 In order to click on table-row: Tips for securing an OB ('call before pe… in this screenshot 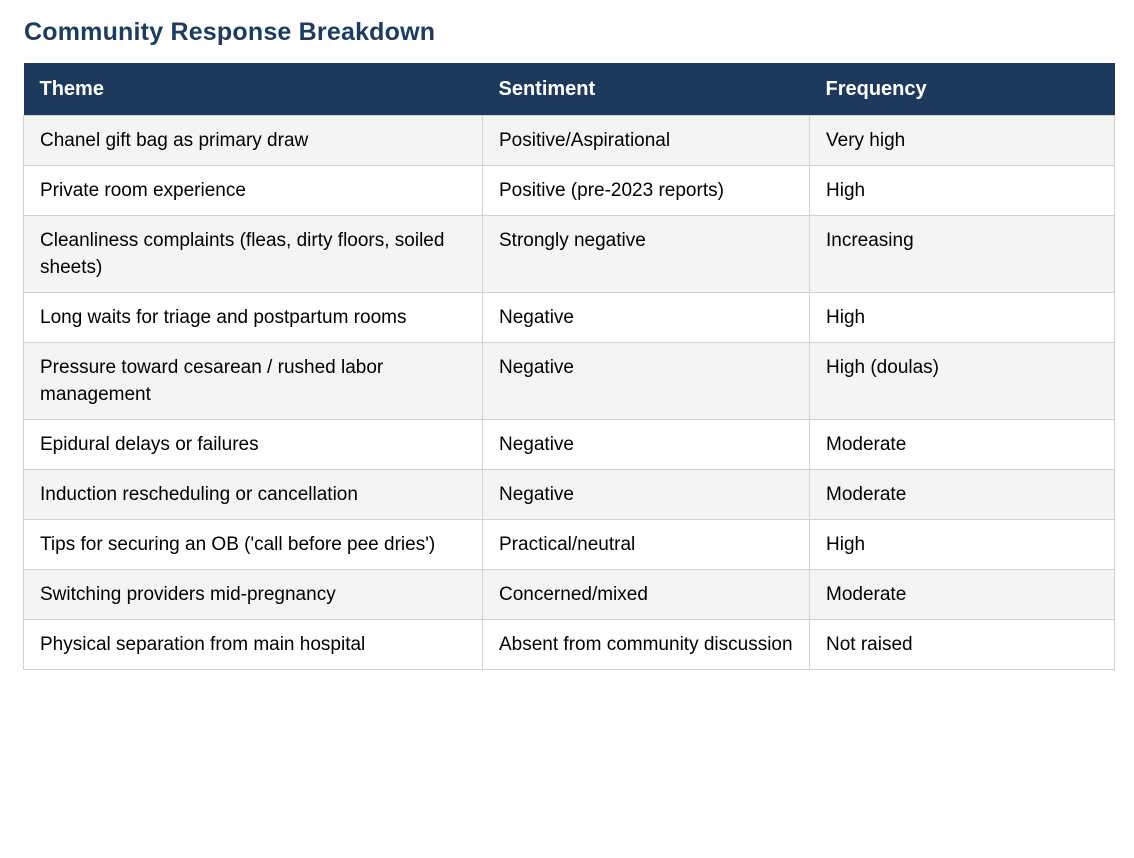, I will do `click(569, 544)`.